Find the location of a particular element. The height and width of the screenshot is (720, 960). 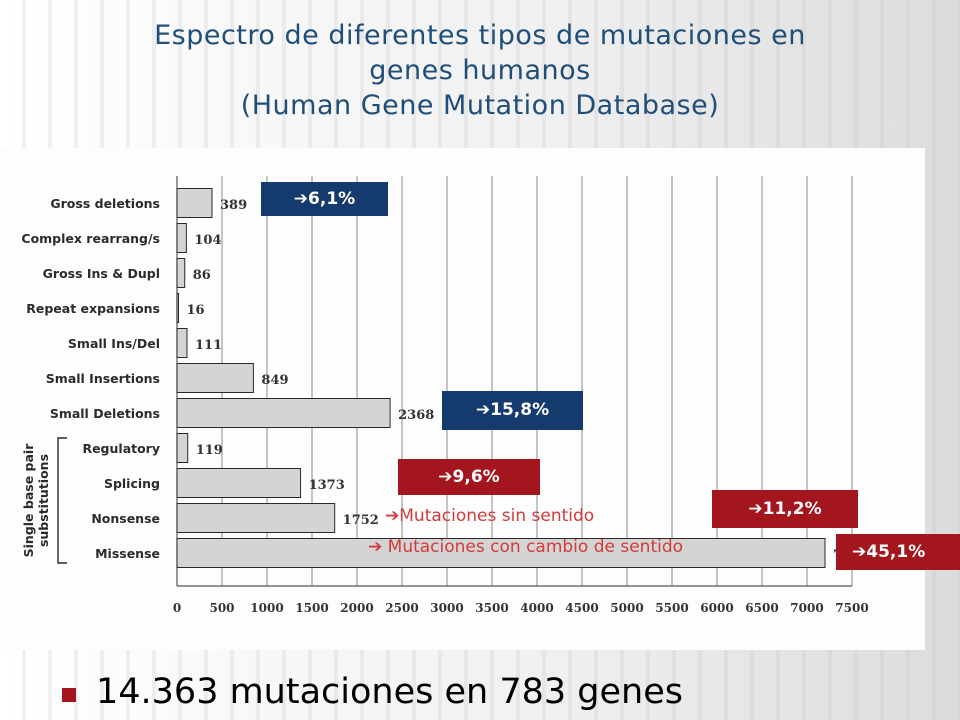

value-label: 1752 is located at coordinates (361, 520).